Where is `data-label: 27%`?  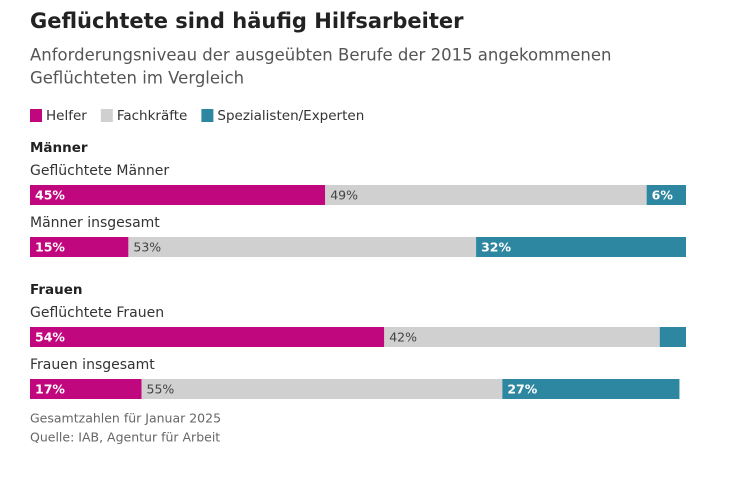
data-label: 27% is located at coordinates (522, 389).